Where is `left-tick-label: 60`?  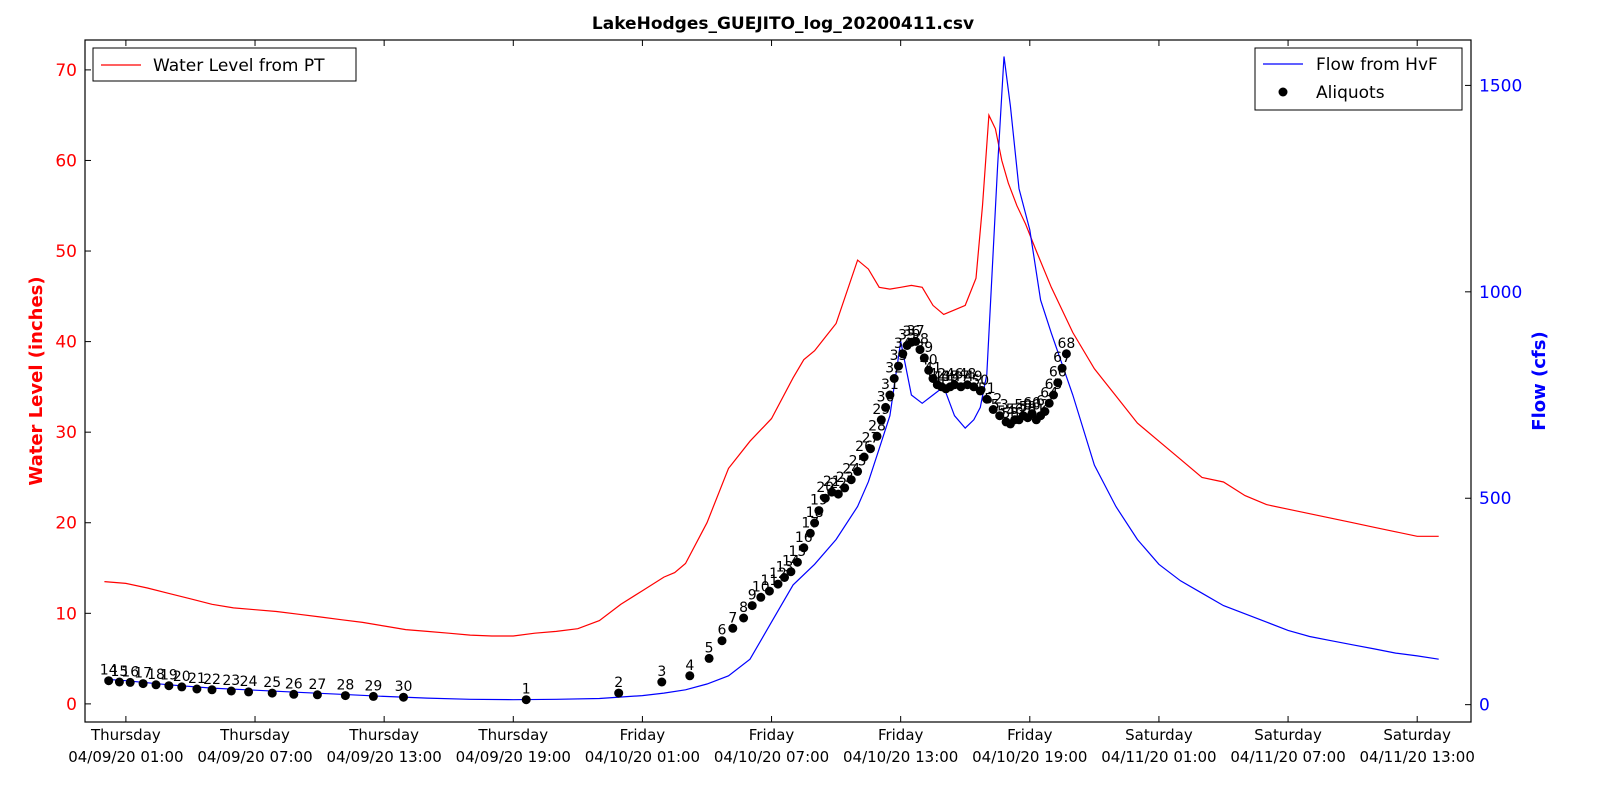 left-tick-label: 60 is located at coordinates (66, 161).